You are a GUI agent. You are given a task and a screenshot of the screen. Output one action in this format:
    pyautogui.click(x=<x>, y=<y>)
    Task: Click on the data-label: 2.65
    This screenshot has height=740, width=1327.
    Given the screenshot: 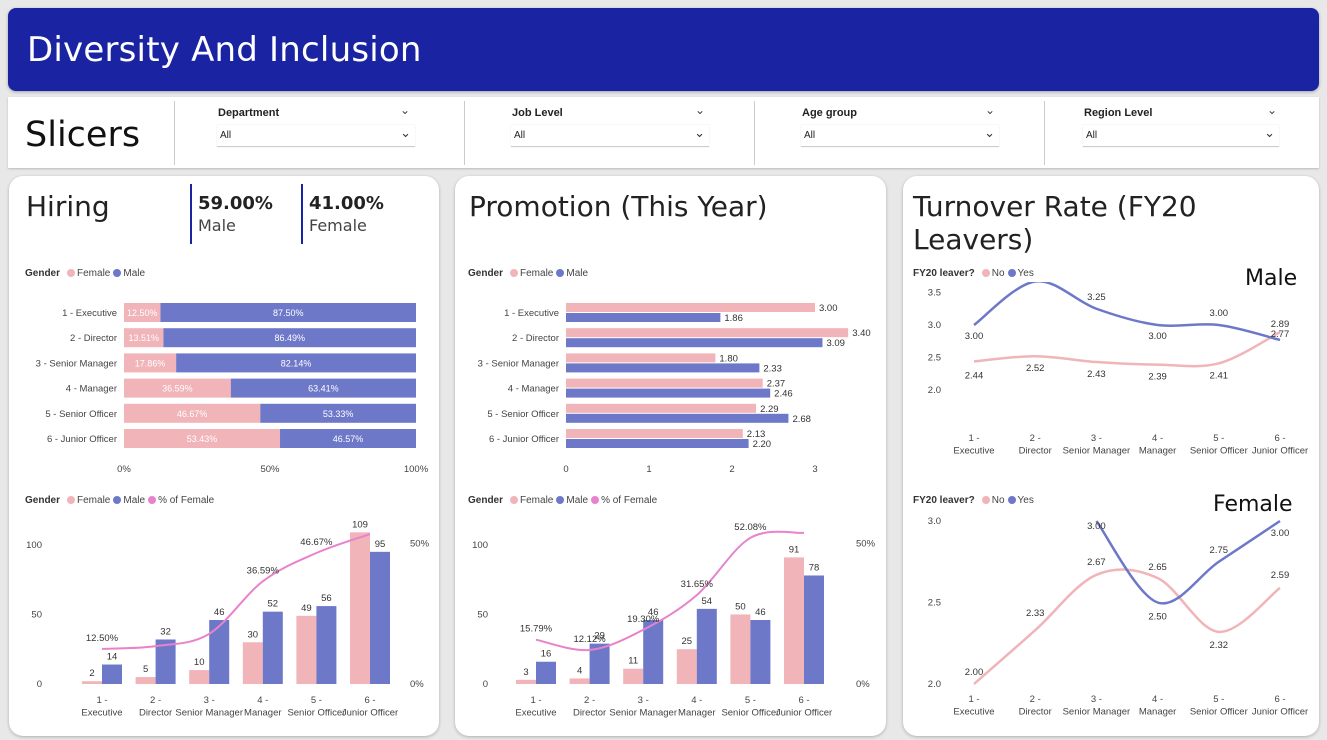 What is the action you would take?
    pyautogui.click(x=1157, y=567)
    